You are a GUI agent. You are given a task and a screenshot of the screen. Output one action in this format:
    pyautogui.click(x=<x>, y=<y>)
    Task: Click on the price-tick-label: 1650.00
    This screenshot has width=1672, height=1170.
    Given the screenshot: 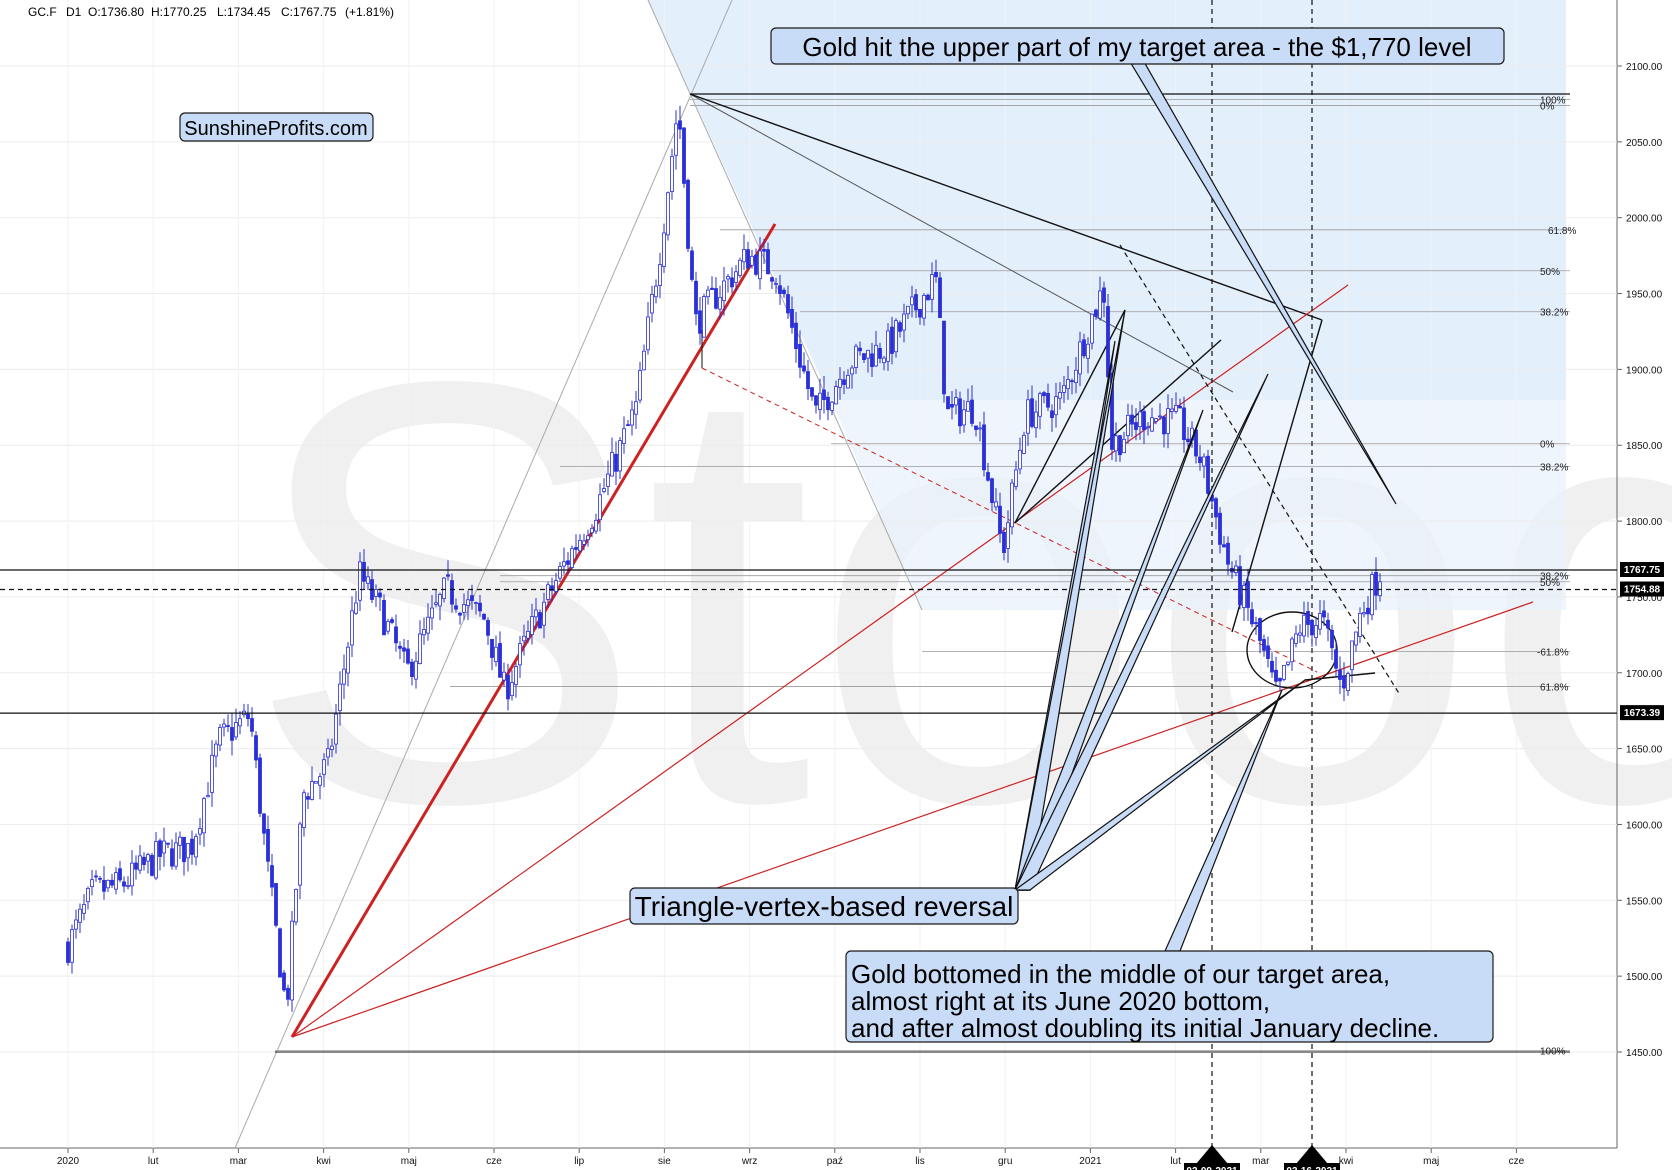 What is the action you would take?
    pyautogui.click(x=1644, y=750)
    